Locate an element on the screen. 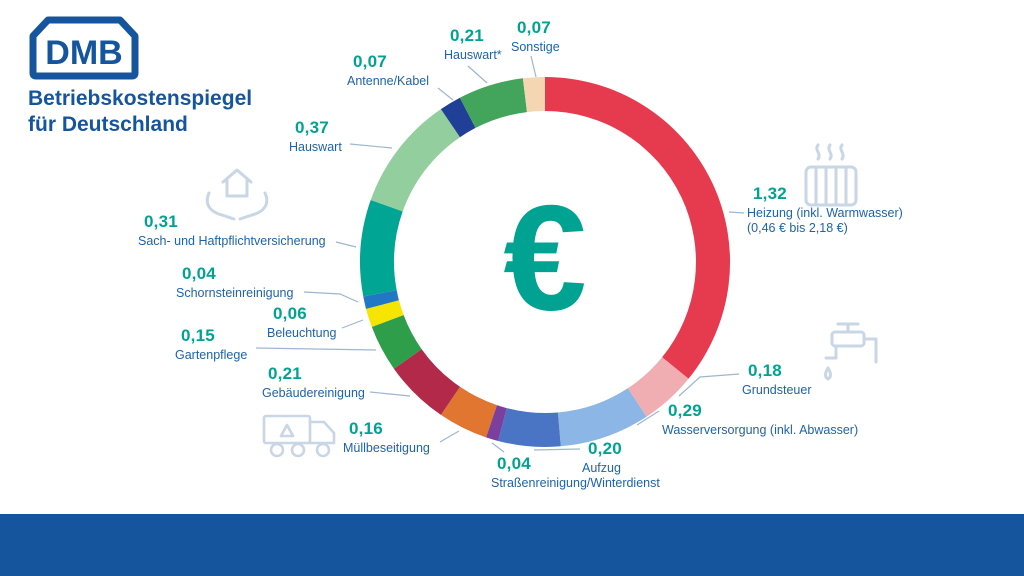 The height and width of the screenshot is (576, 1024). name-geb-udereinigung: Gebäudereinigung is located at coordinates (313, 393).